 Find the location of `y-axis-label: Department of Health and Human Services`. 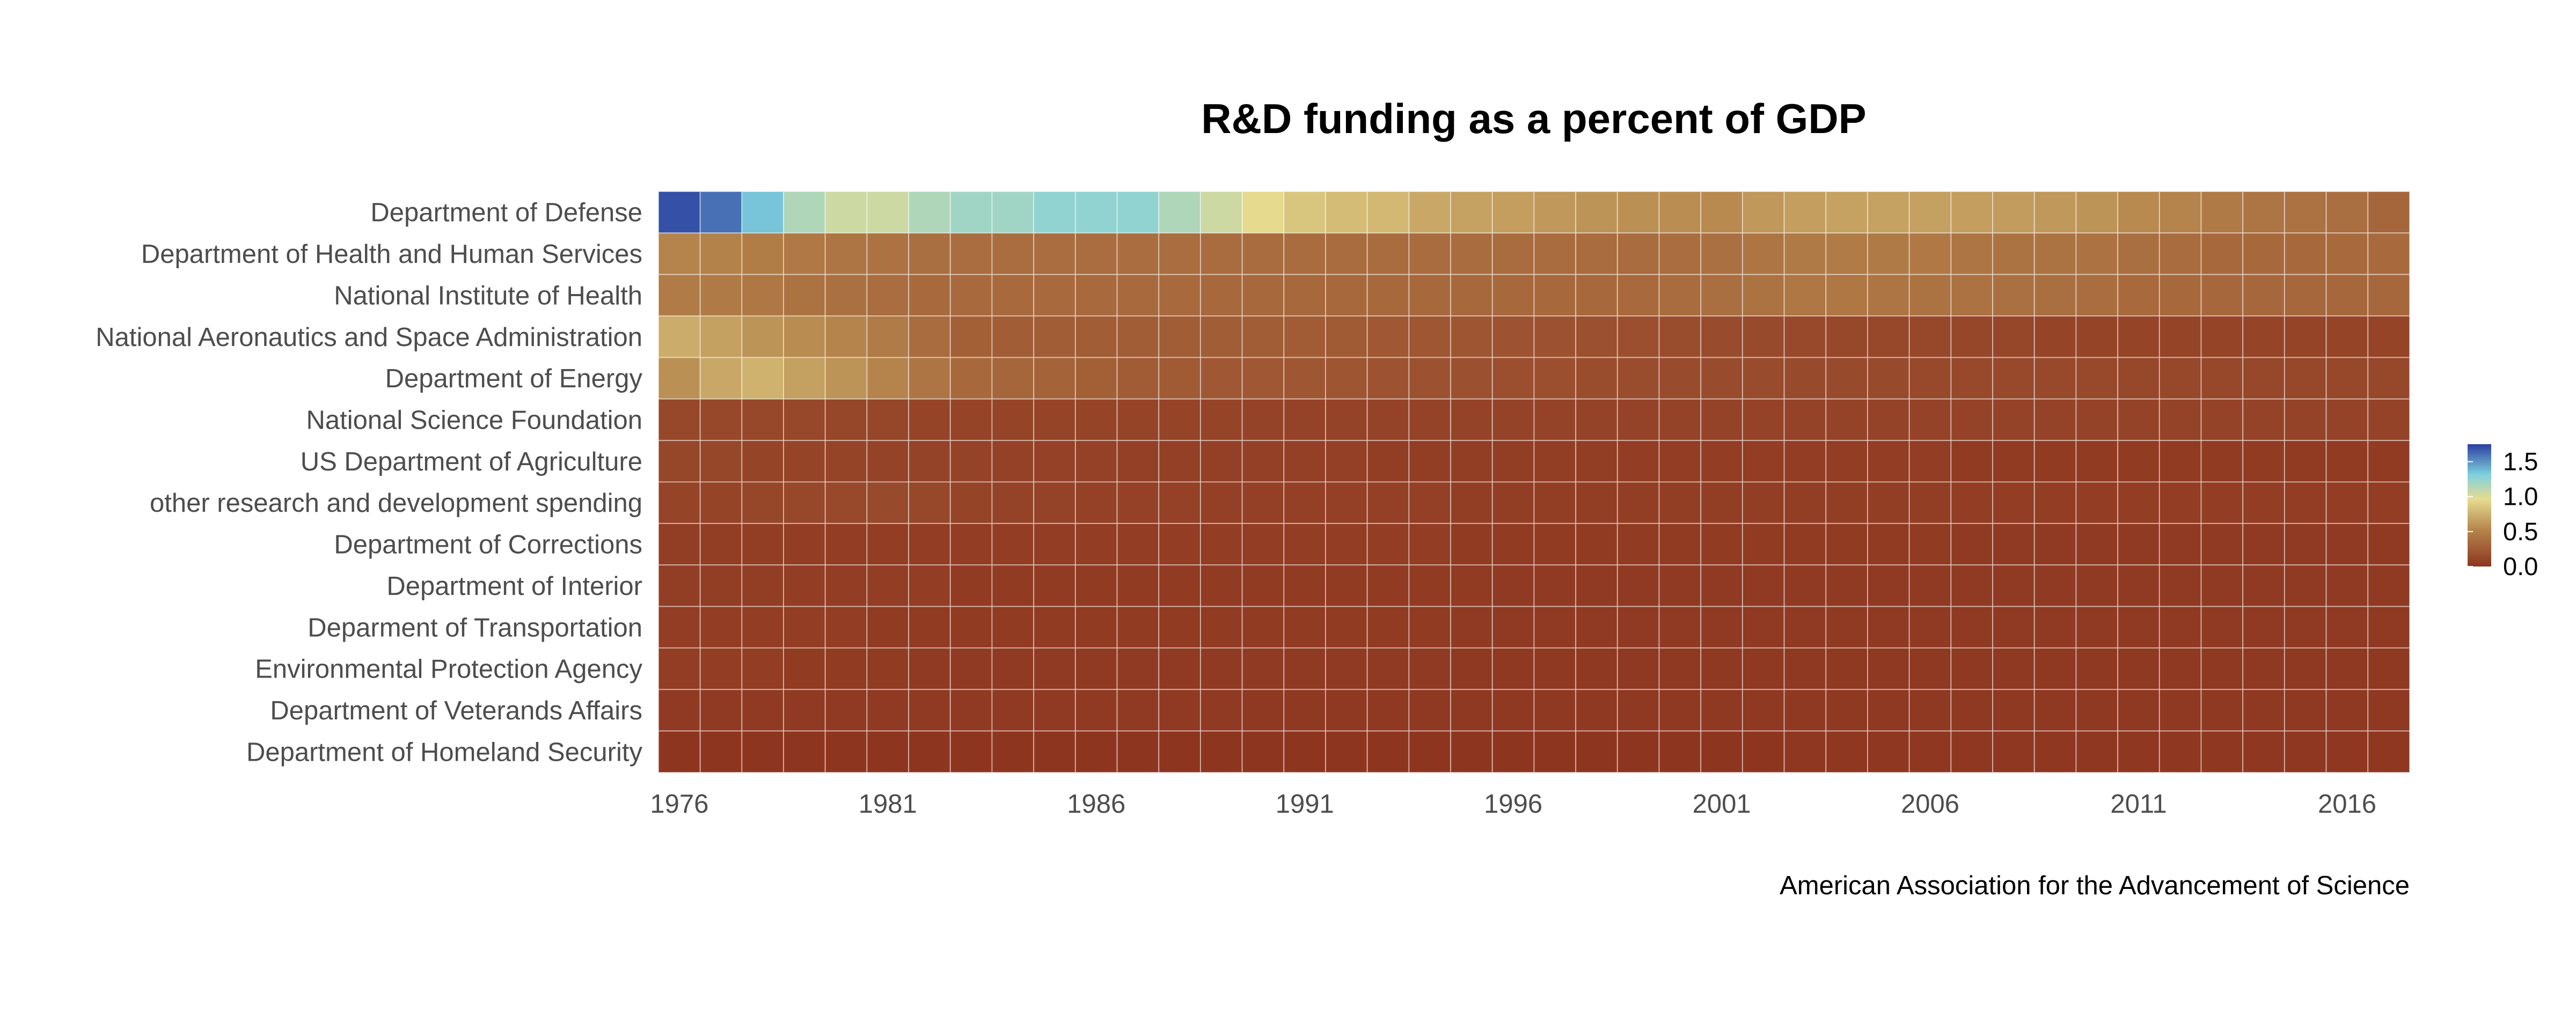

y-axis-label: Department of Health and Human Services is located at coordinates (391, 255).